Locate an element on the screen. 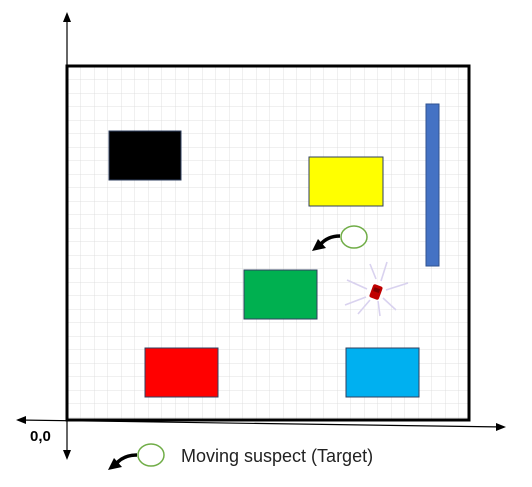 The image size is (532, 487). legend: Moving suspect (Target) is located at coordinates (240, 456).